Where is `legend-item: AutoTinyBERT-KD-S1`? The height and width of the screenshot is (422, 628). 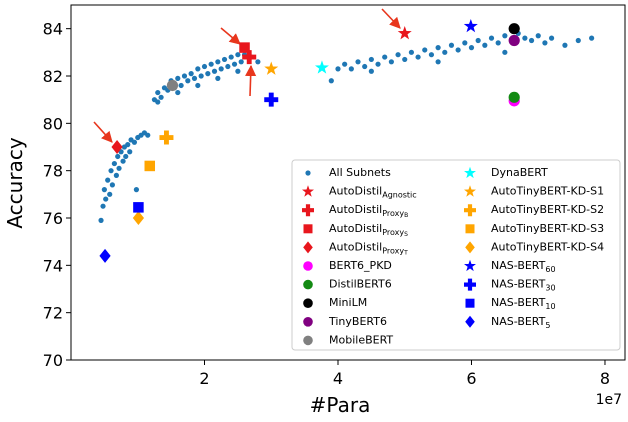
legend-item: AutoTinyBERT-KD-S1 is located at coordinates (534, 191).